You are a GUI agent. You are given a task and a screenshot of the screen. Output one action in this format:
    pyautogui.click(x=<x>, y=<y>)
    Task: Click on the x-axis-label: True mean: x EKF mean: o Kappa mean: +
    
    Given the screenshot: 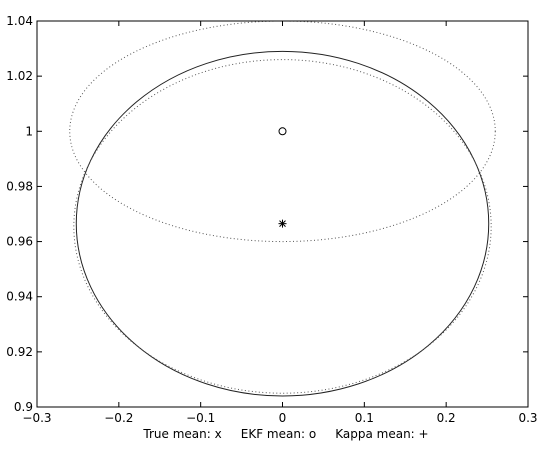 What is the action you would take?
    pyautogui.click(x=285, y=434)
    